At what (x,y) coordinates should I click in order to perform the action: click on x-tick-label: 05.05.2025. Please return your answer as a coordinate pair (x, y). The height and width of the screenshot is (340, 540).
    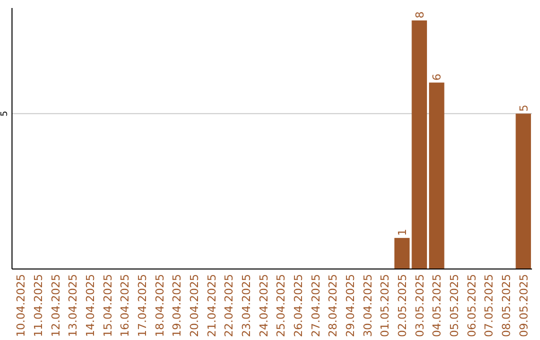
    Looking at the image, I should click on (454, 305).